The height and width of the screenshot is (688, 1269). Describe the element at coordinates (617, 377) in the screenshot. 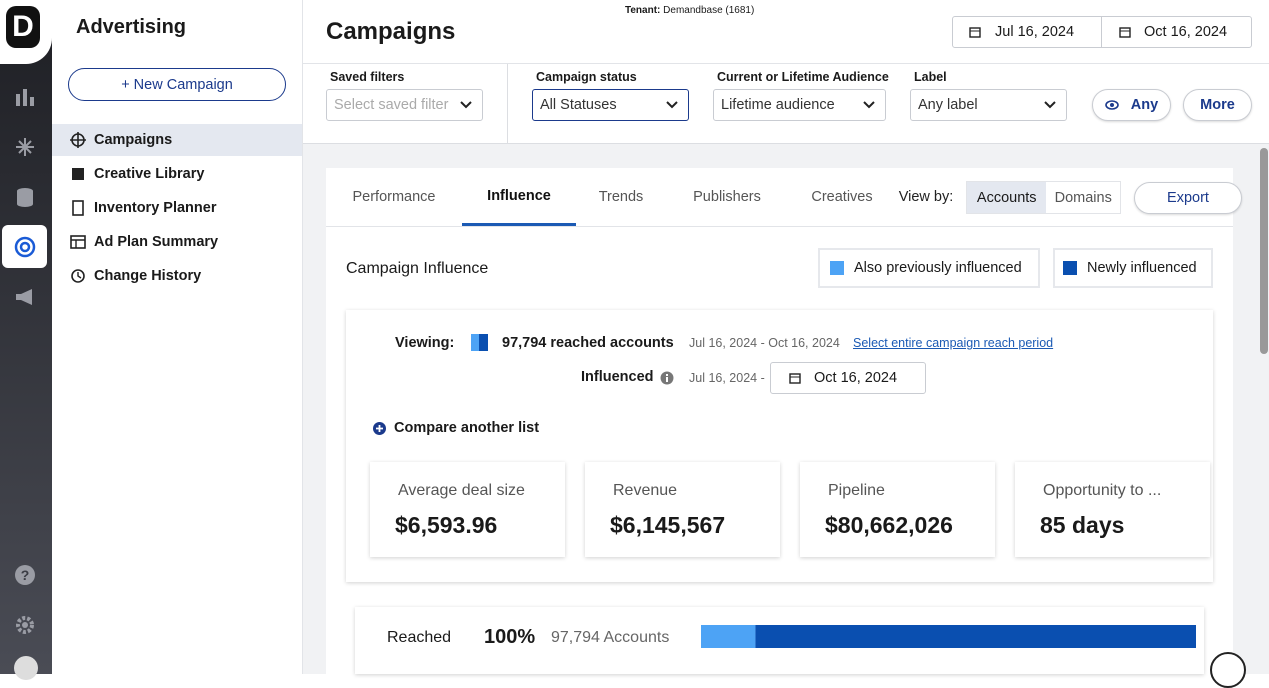

I see `influenced-label: Influenced` at that location.